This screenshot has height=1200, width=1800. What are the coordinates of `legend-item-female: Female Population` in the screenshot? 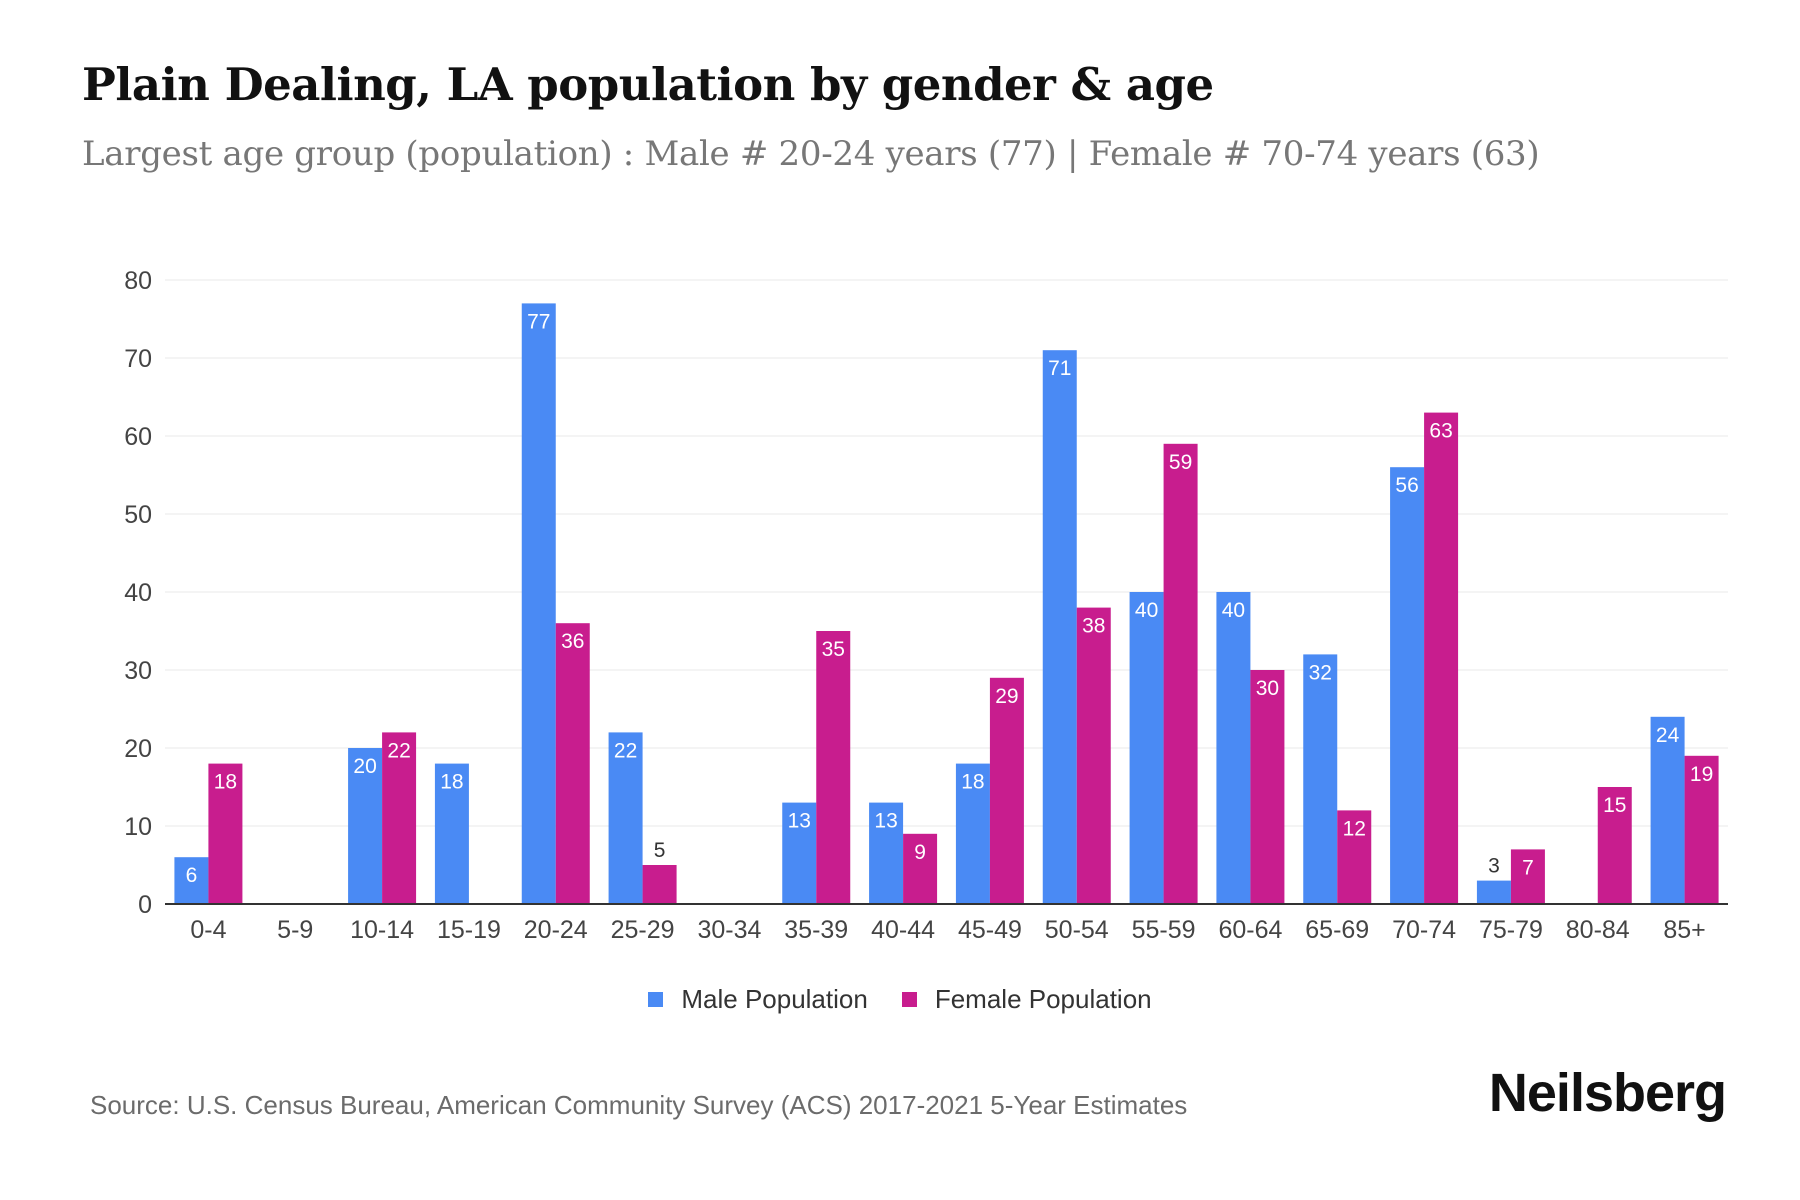 It's located at (1026, 999).